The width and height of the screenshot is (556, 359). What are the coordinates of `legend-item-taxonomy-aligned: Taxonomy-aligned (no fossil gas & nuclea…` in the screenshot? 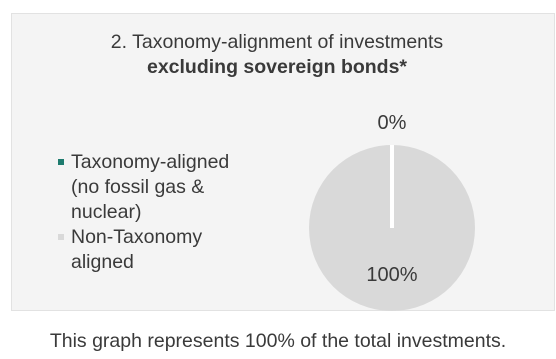 It's located at (153, 187).